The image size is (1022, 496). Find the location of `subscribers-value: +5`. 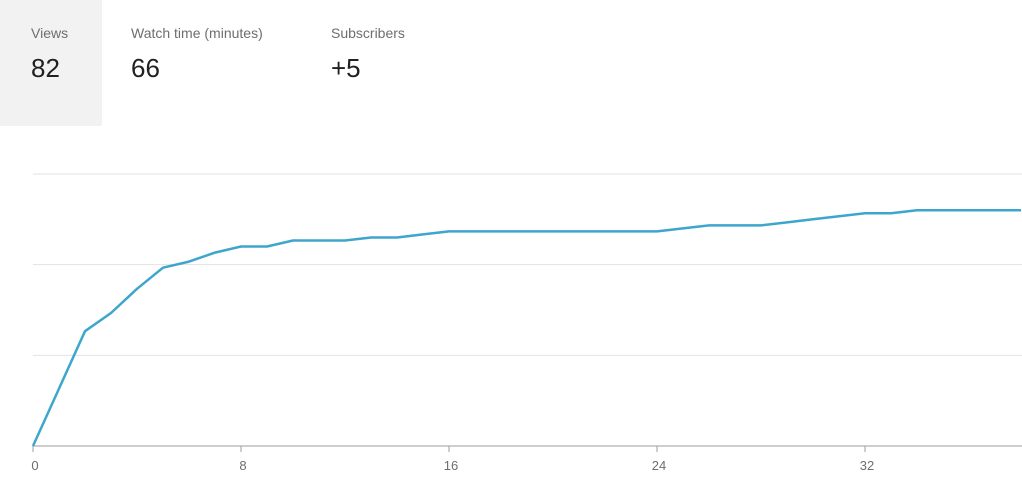

subscribers-value: +5 is located at coordinates (346, 68).